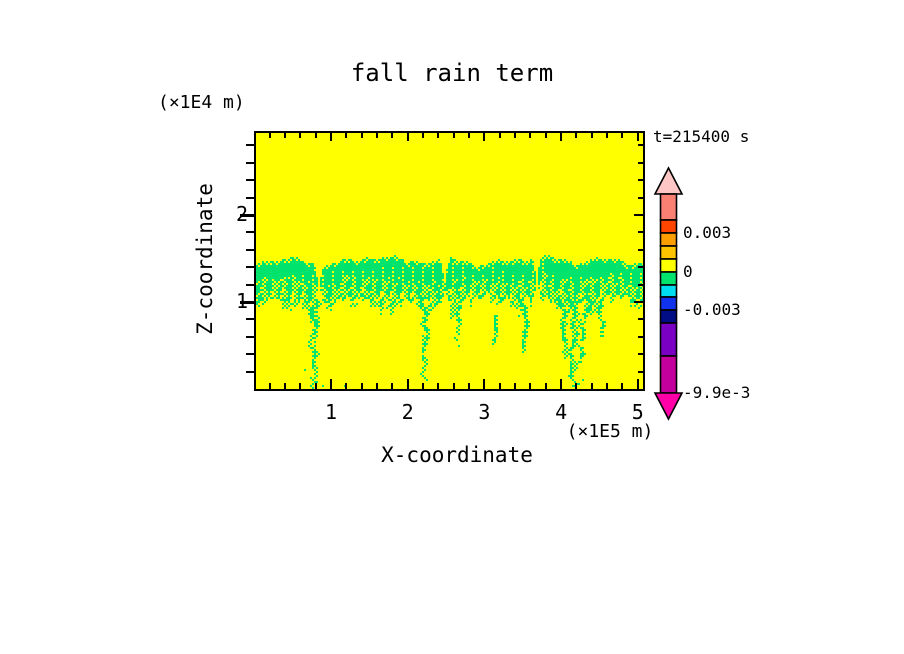 This screenshot has width=904, height=654. Describe the element at coordinates (331, 412) in the screenshot. I see `x-tick-label: 1` at that location.